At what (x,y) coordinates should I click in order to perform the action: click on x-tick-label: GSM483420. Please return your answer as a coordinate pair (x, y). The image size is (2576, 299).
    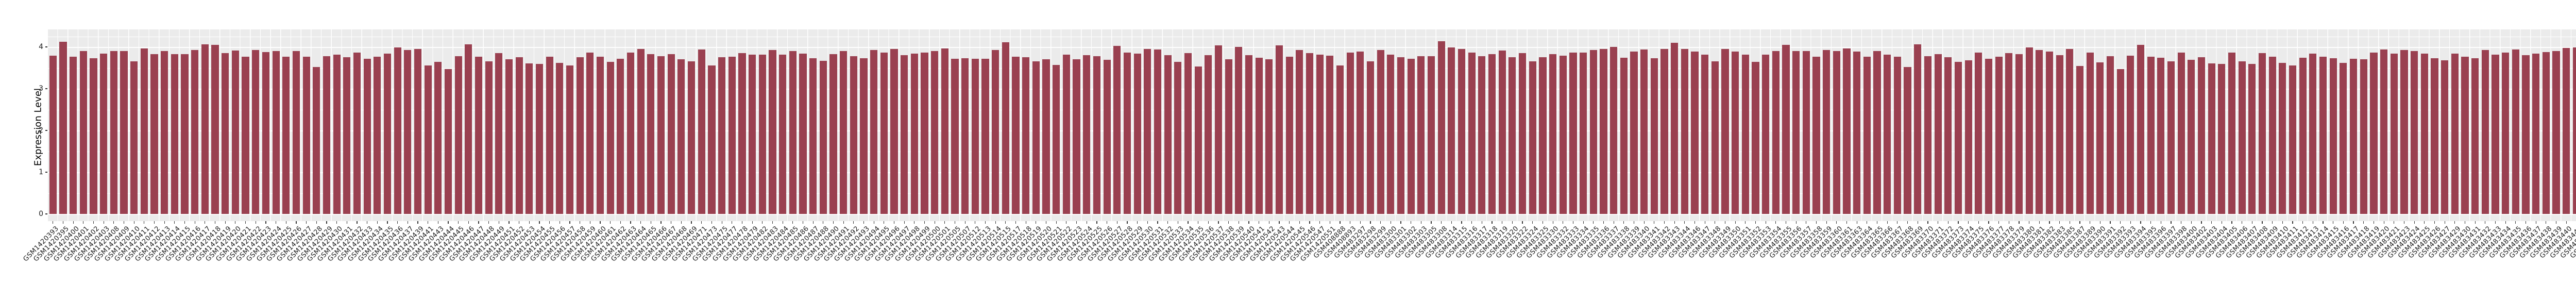
    Looking at the image, I should click on (2374, 242).